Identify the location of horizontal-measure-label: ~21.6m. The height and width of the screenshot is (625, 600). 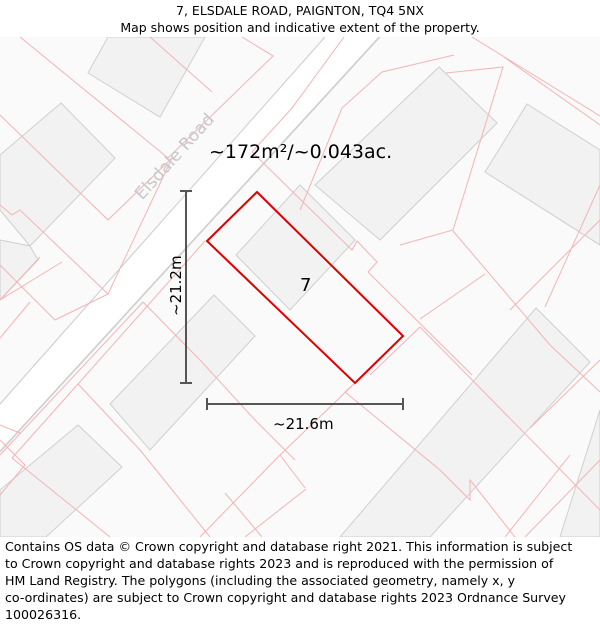
(303, 424).